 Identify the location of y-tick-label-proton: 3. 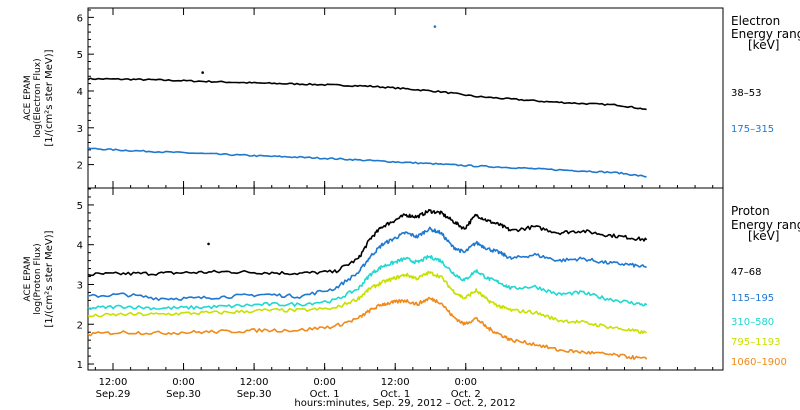
(80, 285).